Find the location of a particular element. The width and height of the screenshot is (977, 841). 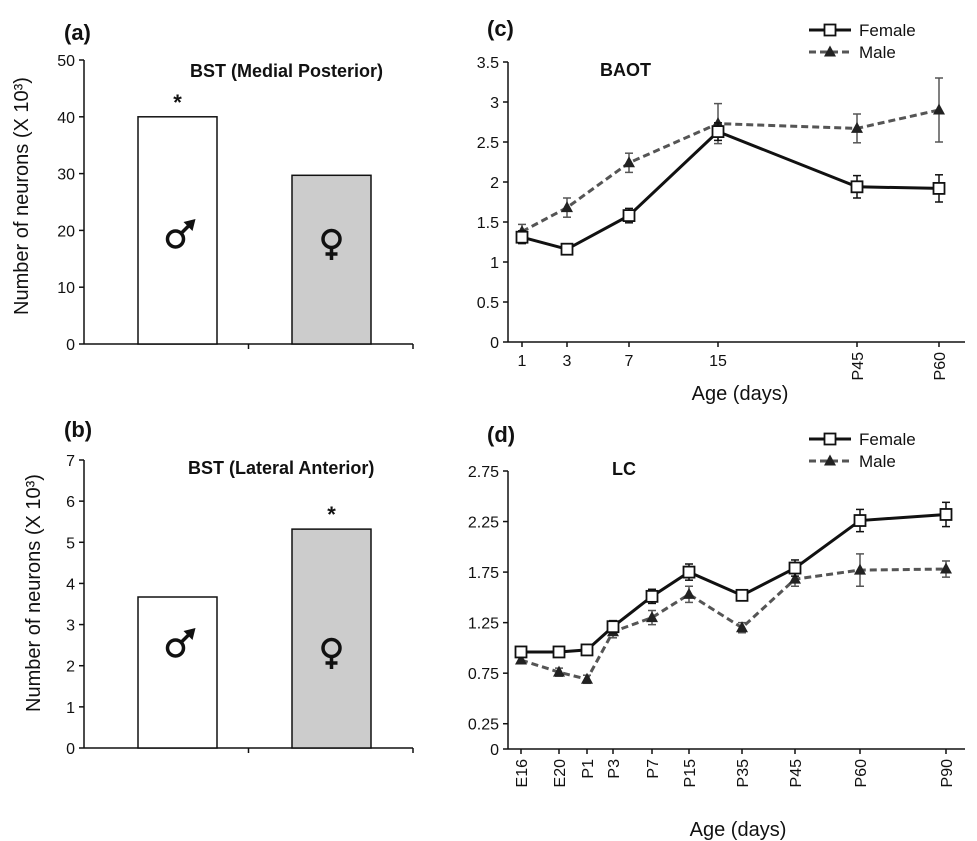

panel-a-male-symbol-circle is located at coordinates (175, 239).